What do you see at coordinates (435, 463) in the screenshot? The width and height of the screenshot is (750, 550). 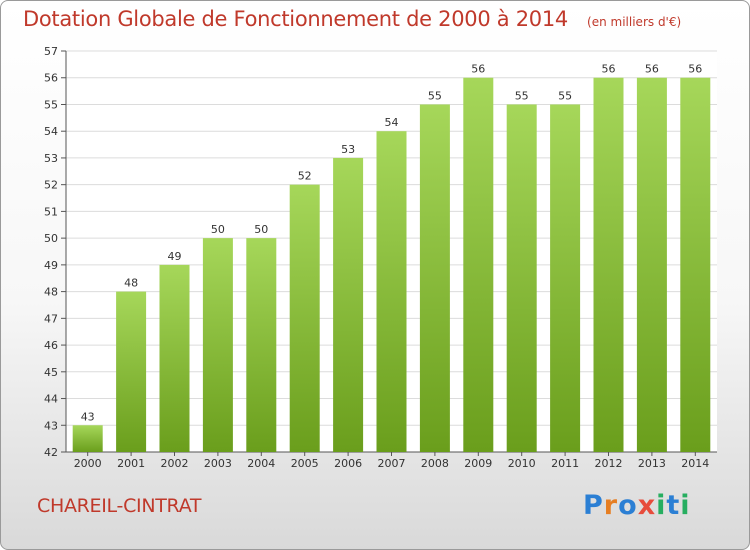 I see `x-tick-label-2008: 2008` at bounding box center [435, 463].